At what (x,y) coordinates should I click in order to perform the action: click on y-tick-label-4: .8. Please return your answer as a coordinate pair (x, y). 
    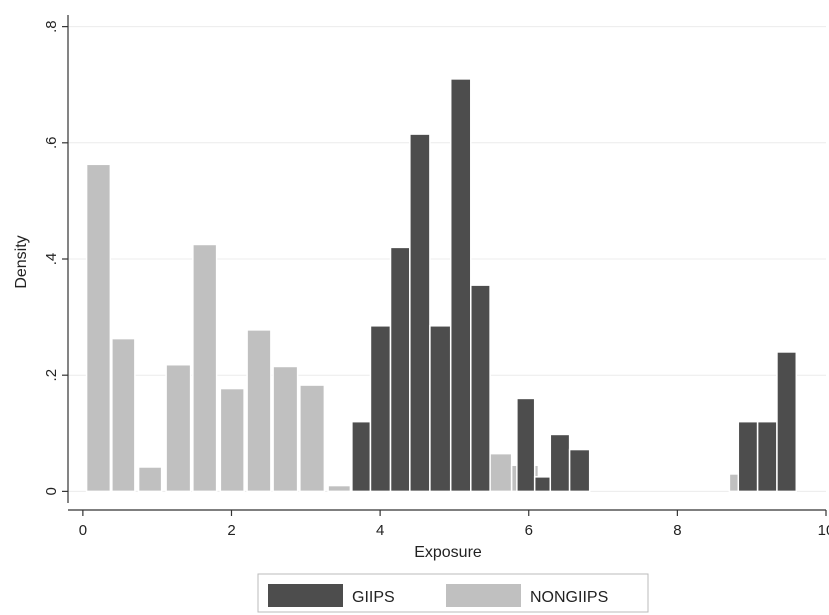
    Looking at the image, I should click on (51, 26).